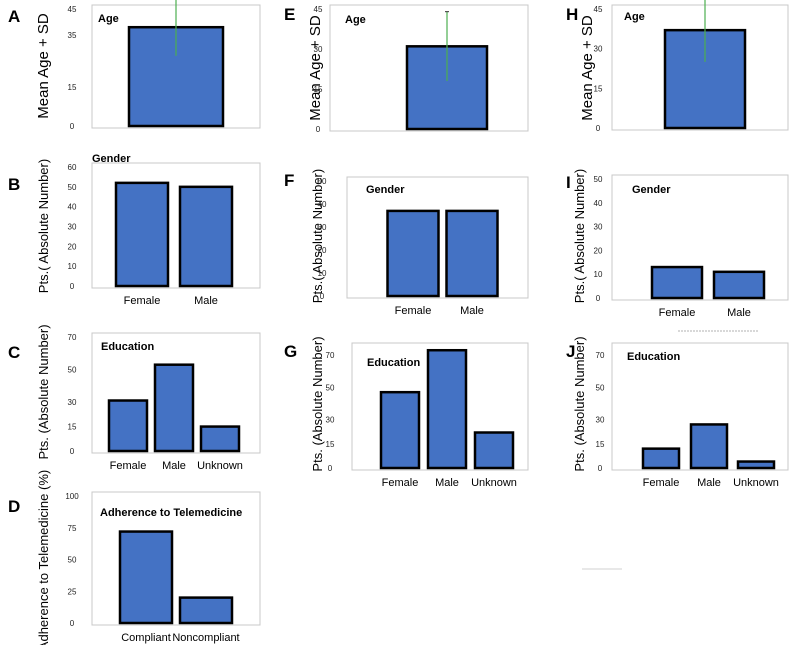 This screenshot has height=645, width=800. Describe the element at coordinates (568, 182) in the screenshot. I see `panel-letter: I` at that location.